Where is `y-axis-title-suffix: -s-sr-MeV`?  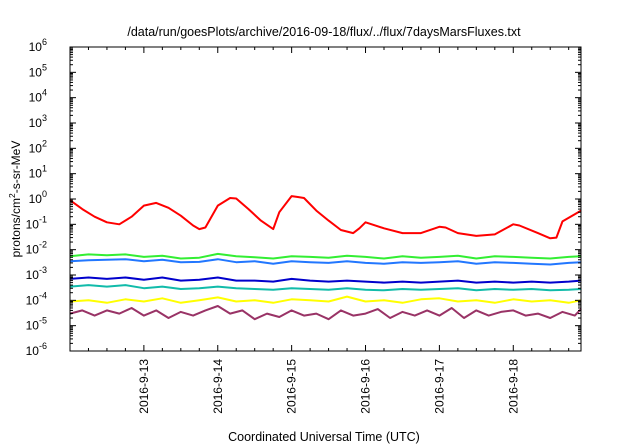 y-axis-title-suffix: -s-sr-MeV is located at coordinates (16, 167).